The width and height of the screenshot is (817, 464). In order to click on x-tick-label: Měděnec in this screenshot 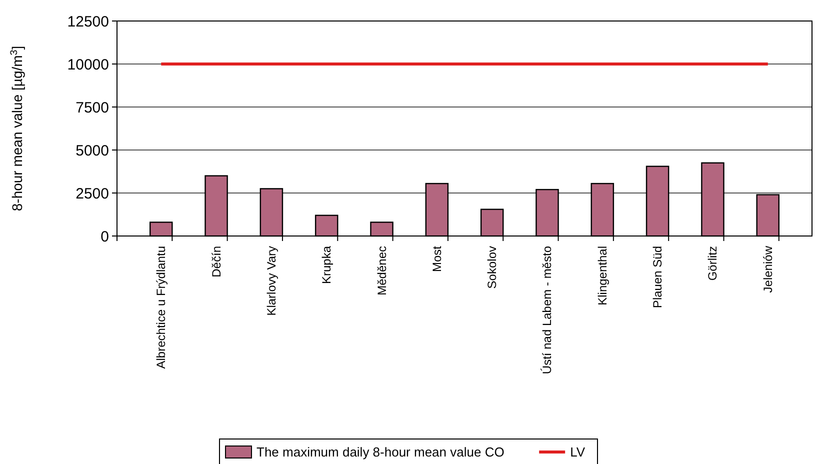, I will do `click(381, 271)`.